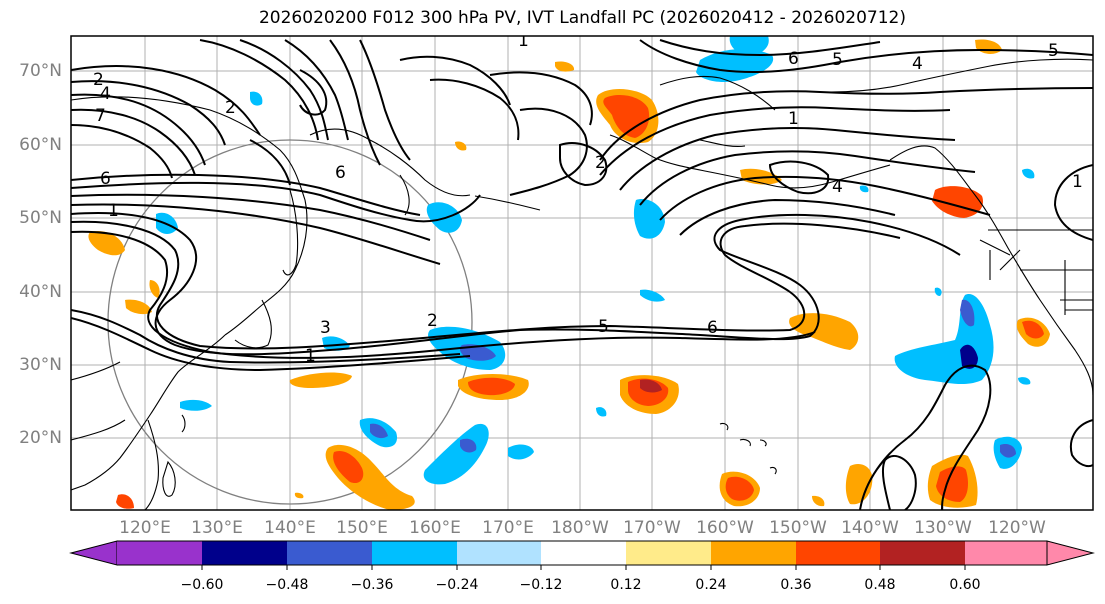 The image size is (1105, 604). Describe the element at coordinates (798, 528) in the screenshot. I see `lon-label: 150°W` at that location.